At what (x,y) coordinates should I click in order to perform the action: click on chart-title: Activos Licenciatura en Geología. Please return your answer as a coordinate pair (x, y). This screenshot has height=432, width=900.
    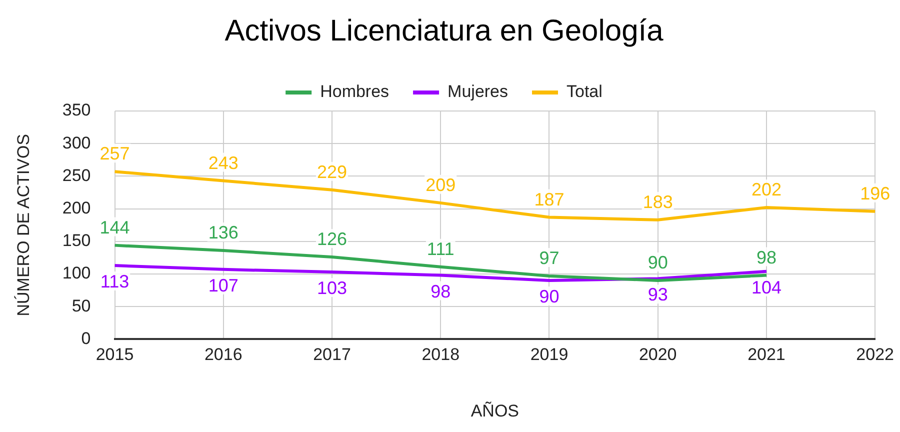
    Looking at the image, I should click on (444, 31).